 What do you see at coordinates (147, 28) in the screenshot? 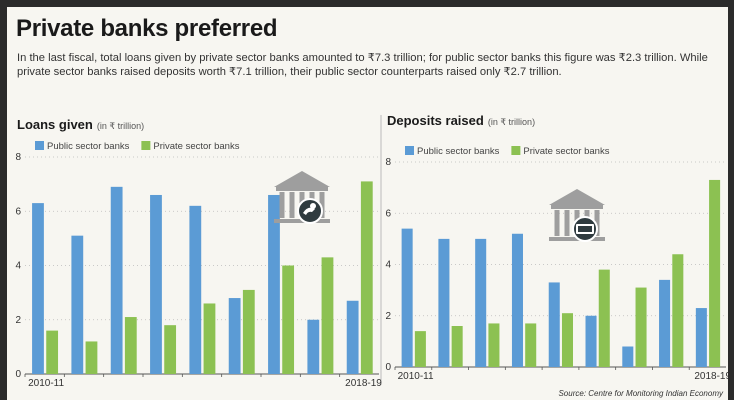
I see `page-title: Private banks preferred` at bounding box center [147, 28].